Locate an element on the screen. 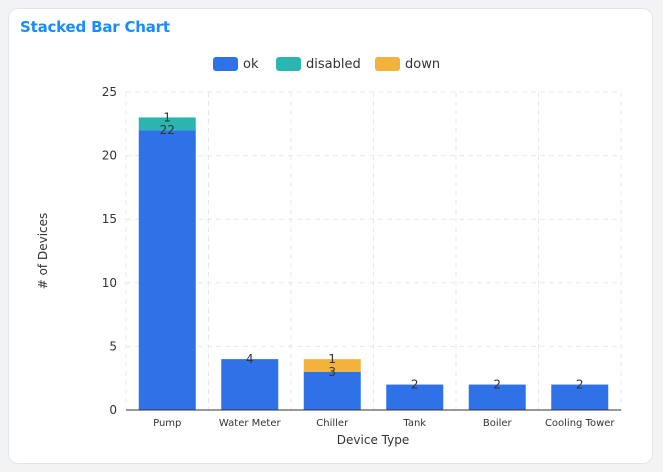  x-tick-label: Chiller is located at coordinates (332, 423).